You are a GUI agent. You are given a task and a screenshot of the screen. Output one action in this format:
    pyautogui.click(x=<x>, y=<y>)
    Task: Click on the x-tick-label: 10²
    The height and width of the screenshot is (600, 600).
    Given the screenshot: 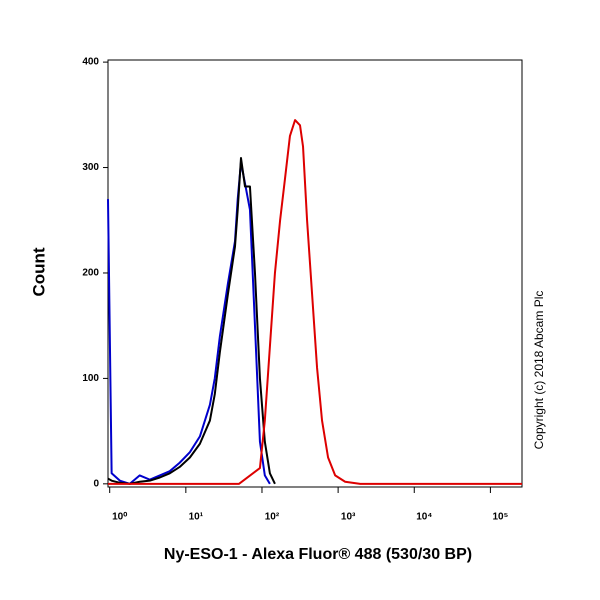 What is the action you would take?
    pyautogui.click(x=272, y=517)
    